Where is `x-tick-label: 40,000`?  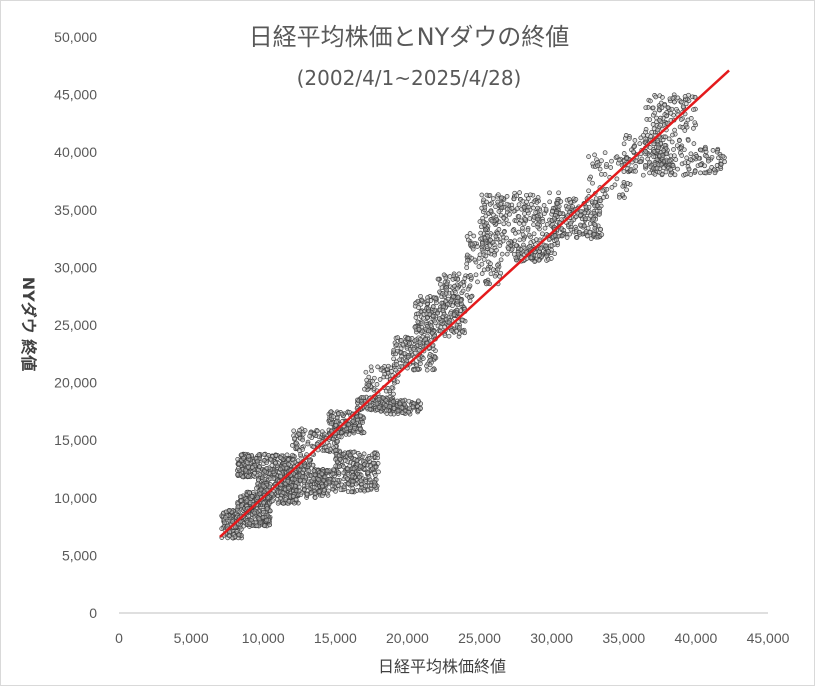 x-tick-label: 40,000 is located at coordinates (695, 638).